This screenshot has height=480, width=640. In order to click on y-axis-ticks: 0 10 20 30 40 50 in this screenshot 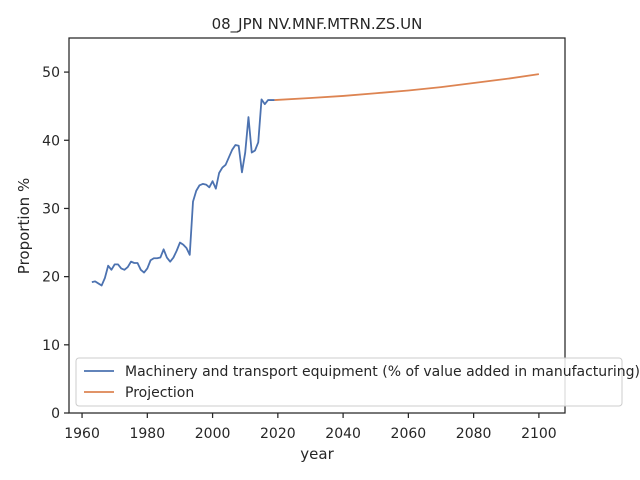, I will do `click(55, 243)`.